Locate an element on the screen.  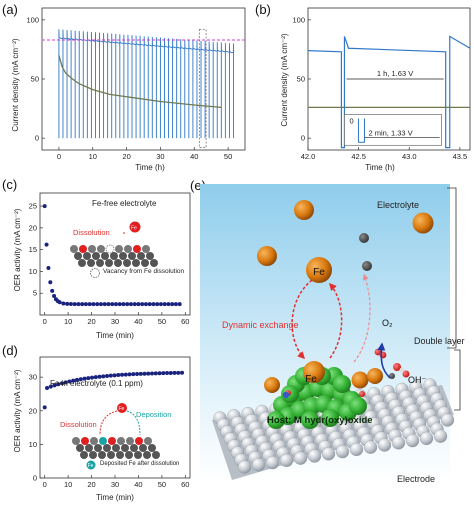
oh-oxygen-atom is located at coordinates (397, 367).